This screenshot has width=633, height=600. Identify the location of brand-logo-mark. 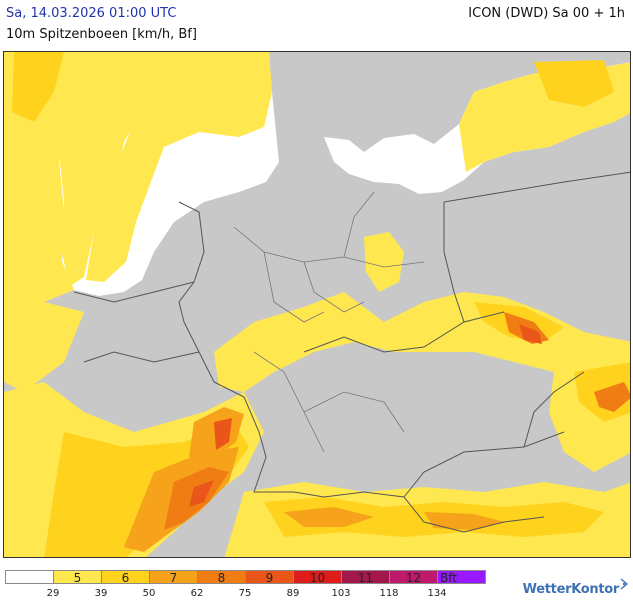
(624, 584).